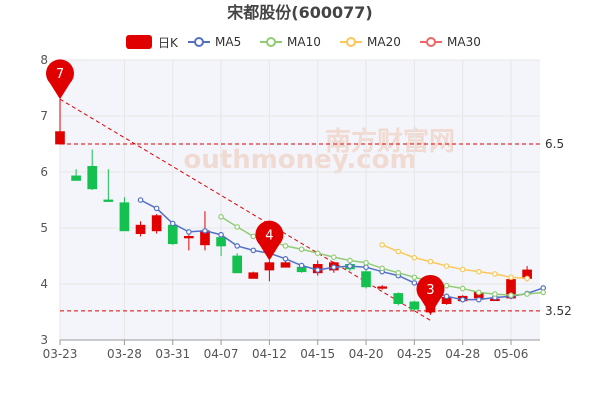  I want to click on legend-label: MA30, so click(464, 42).